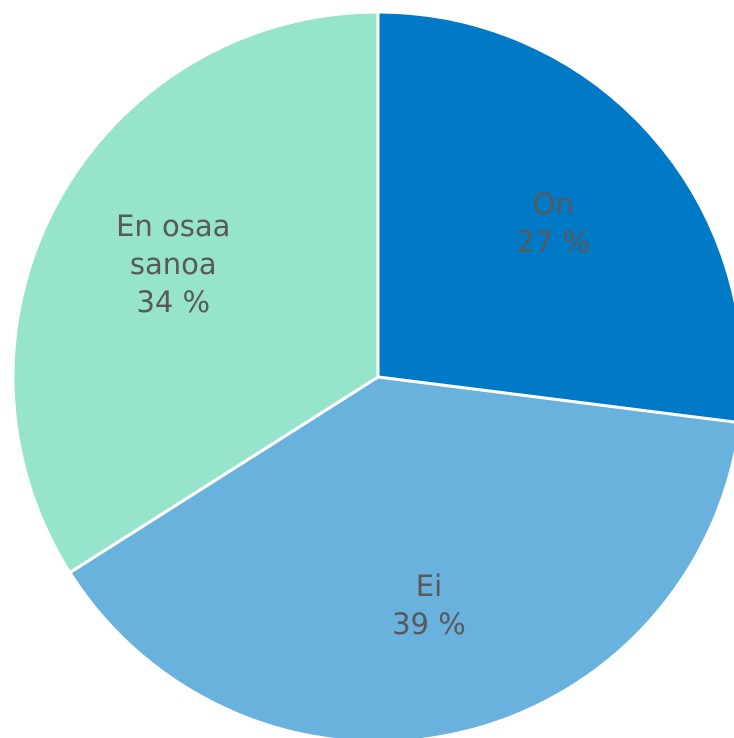  I want to click on slice-label: Ei 39 %, so click(429, 605).